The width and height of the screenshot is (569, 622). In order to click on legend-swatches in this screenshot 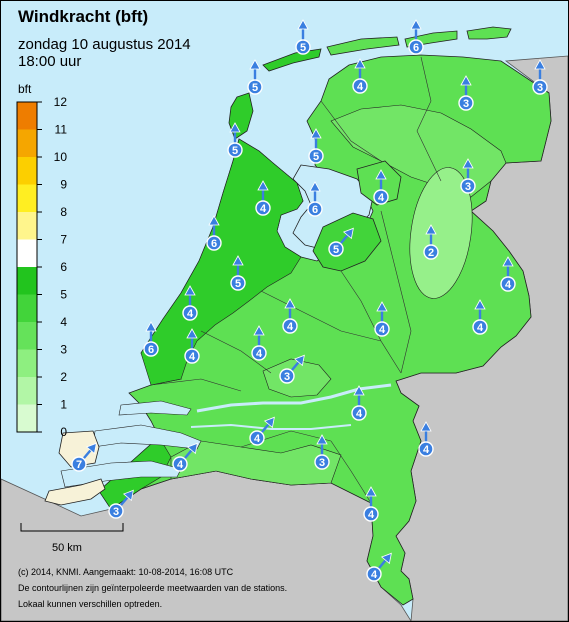, I will do `click(27, 267)`.